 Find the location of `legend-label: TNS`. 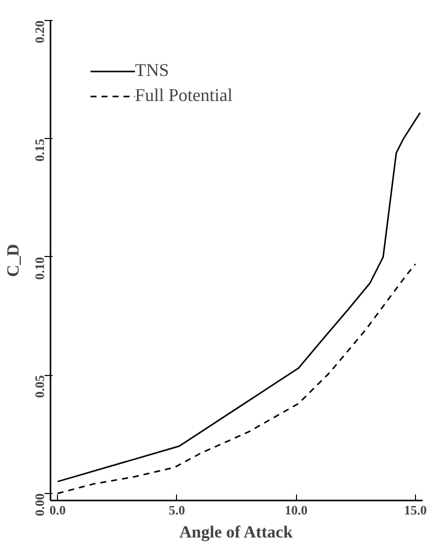

legend-label: TNS is located at coordinates (152, 70).